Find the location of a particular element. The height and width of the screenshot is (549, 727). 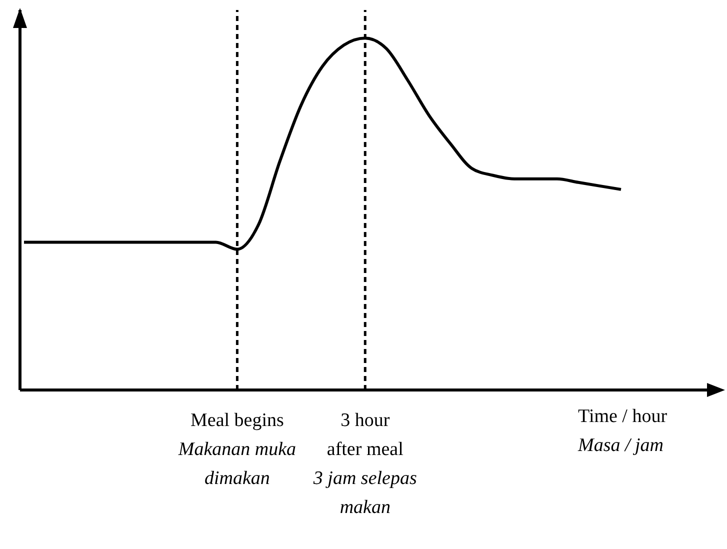

x-tick-label: 3 hour after meal 3 jam selepas makan is located at coordinates (364, 464).